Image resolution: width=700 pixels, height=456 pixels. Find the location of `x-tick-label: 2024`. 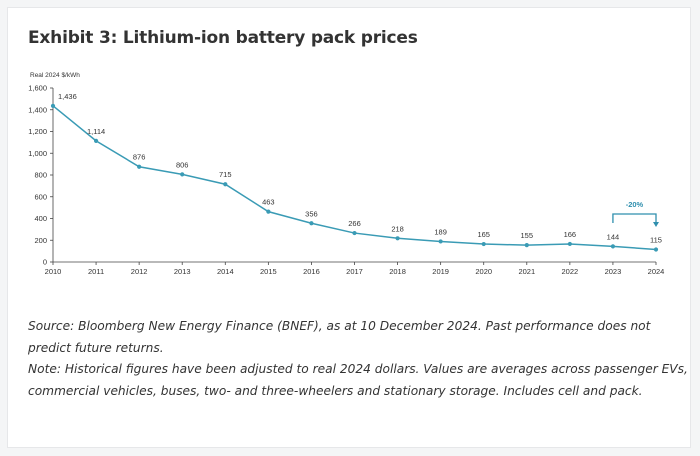

x-tick-label: 2024 is located at coordinates (656, 271).